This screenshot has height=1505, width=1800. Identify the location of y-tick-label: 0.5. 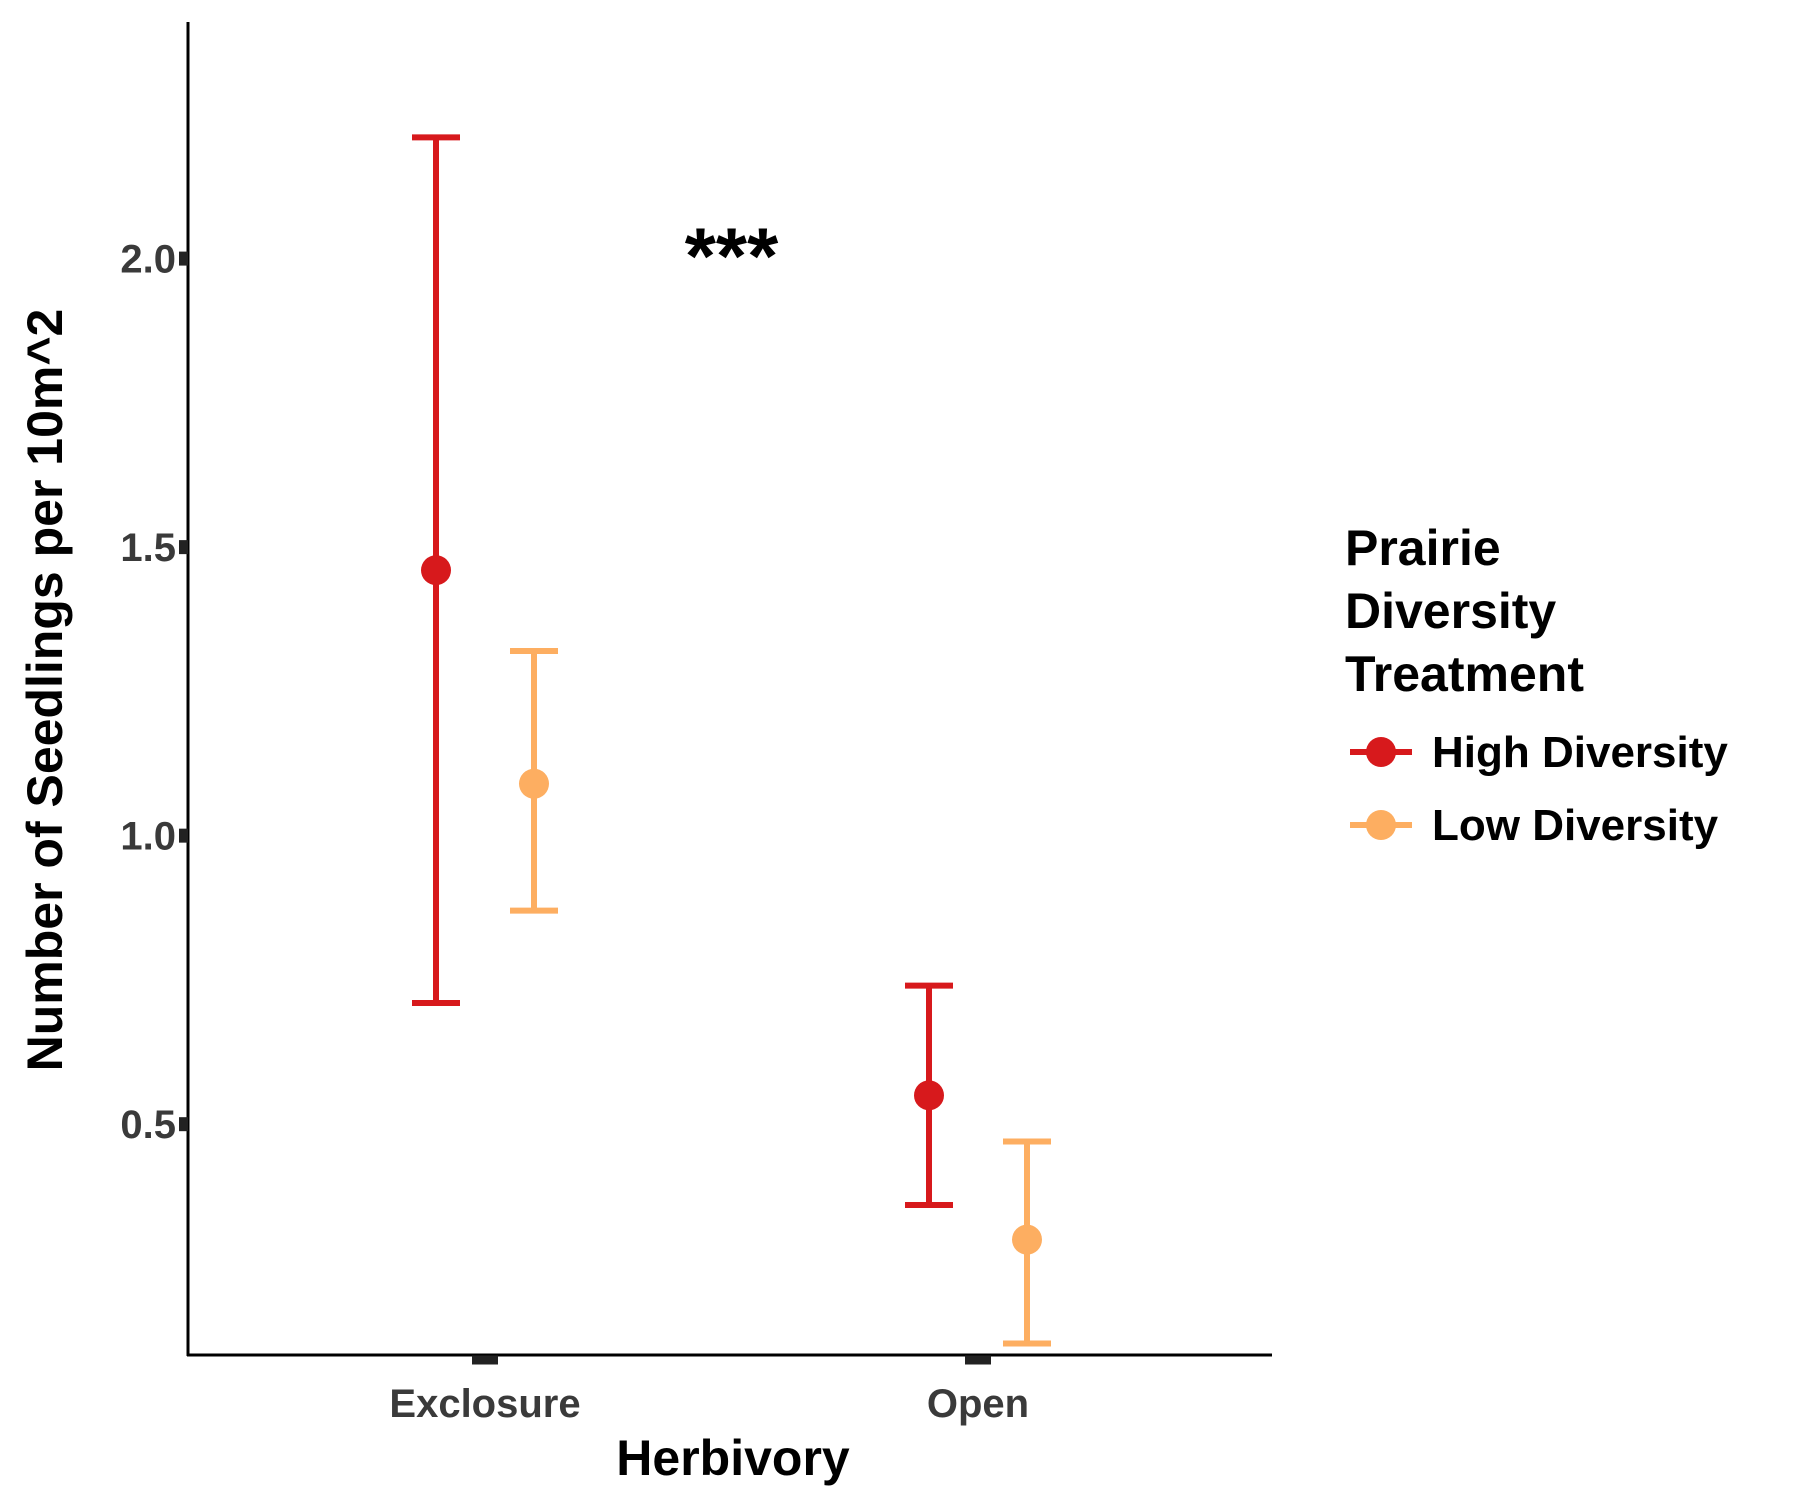
(148, 1125).